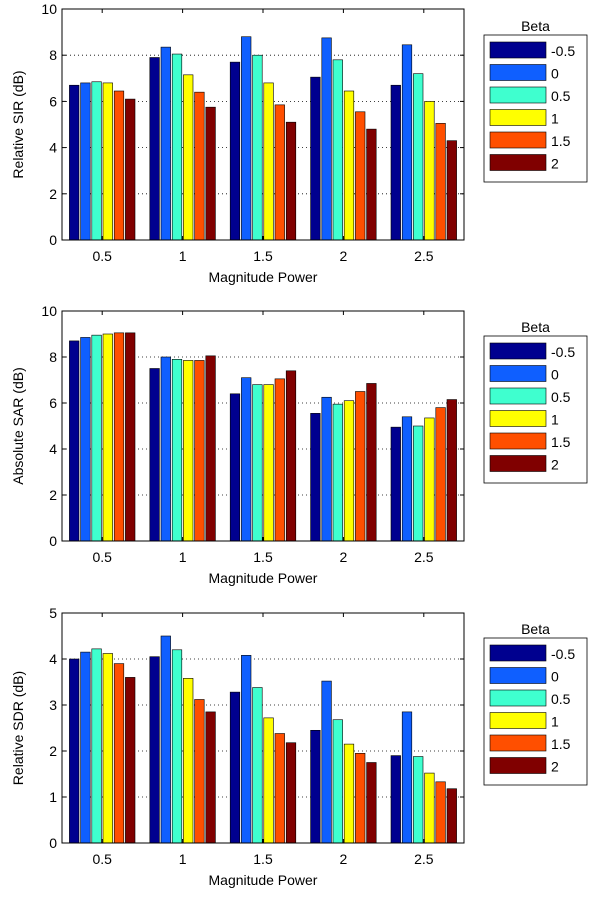  Describe the element at coordinates (183, 256) in the screenshot. I see `x-tick-label: 1` at that location.